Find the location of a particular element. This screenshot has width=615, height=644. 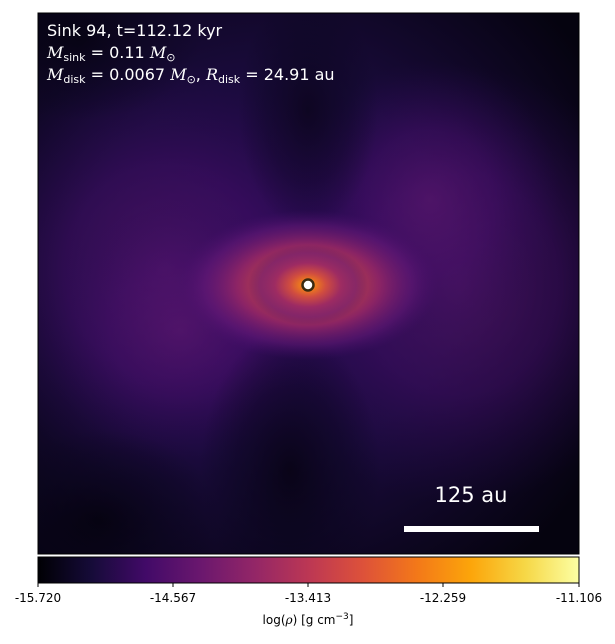

solar-subscript-2: ⊙ is located at coordinates (191, 79).